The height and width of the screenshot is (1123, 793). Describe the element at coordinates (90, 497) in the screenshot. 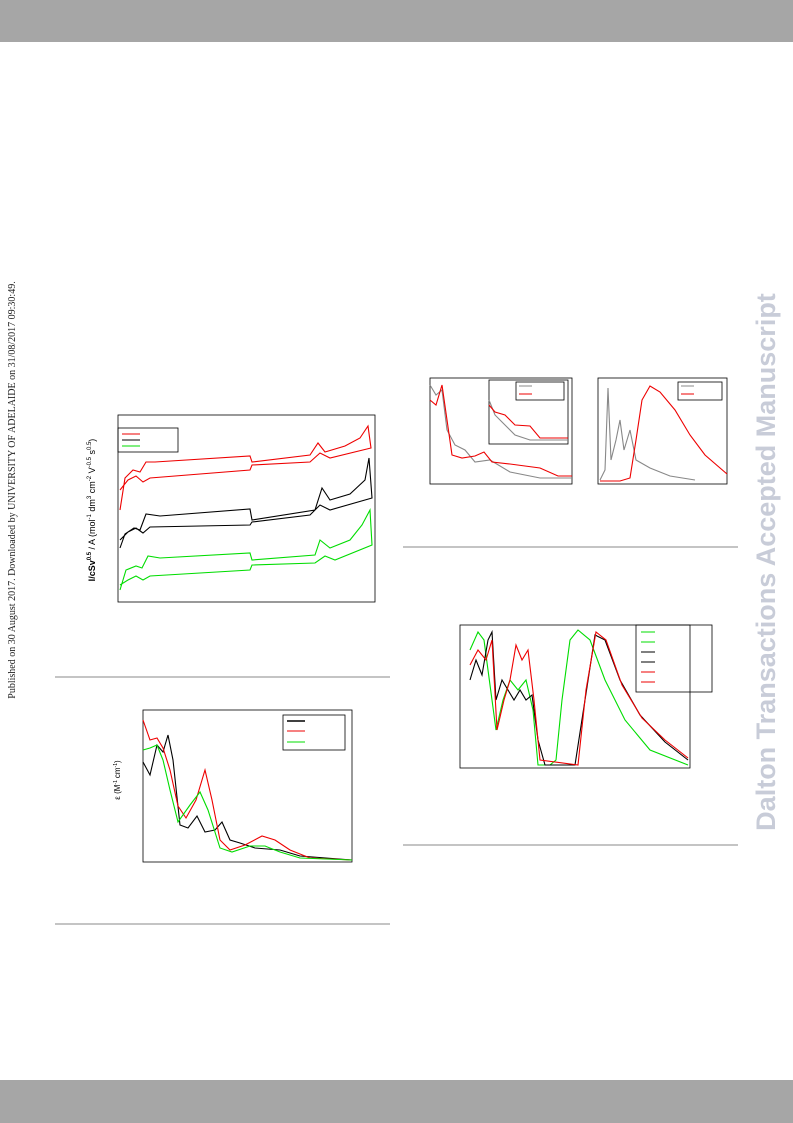

I see `label-part: 3` at that location.